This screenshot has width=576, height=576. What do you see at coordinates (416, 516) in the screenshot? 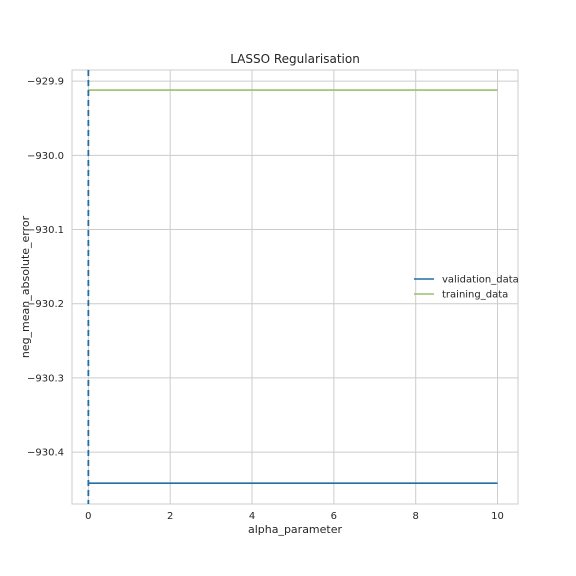
I see `x-tick-label: 8` at bounding box center [416, 516].